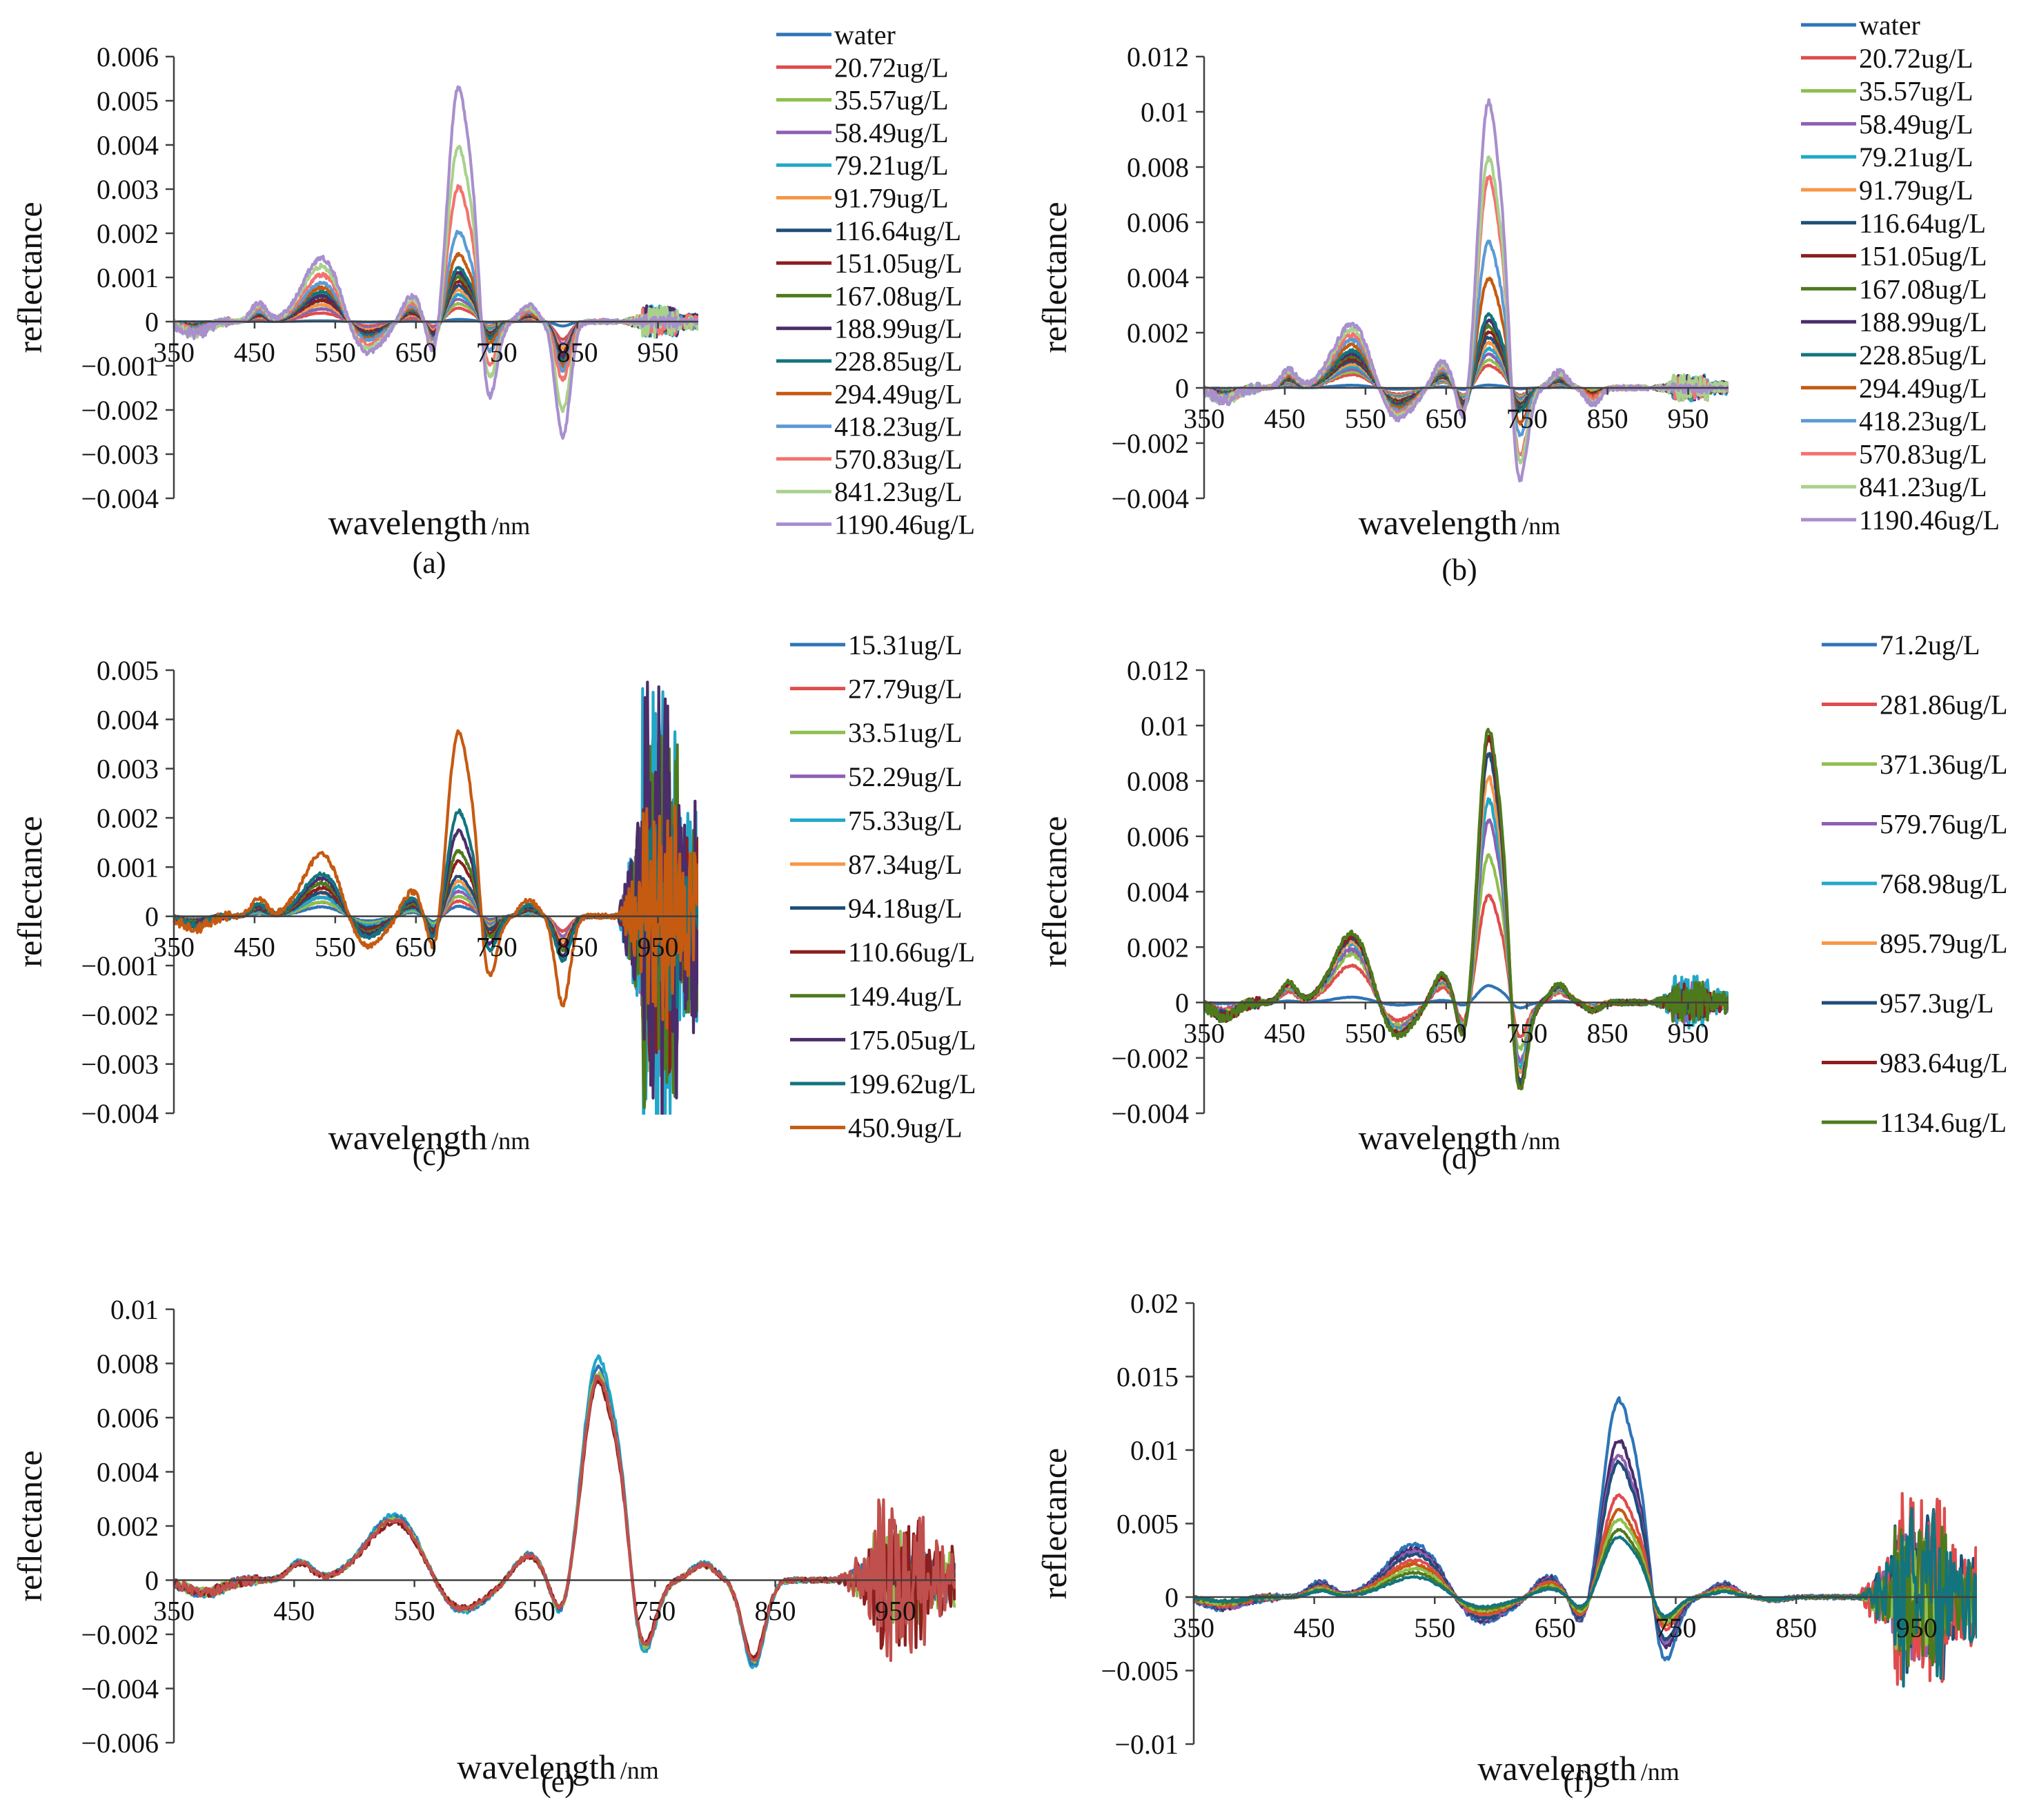 This screenshot has height=1820, width=2028. I want to click on legend-label: 199.62ug/L, so click(912, 1083).